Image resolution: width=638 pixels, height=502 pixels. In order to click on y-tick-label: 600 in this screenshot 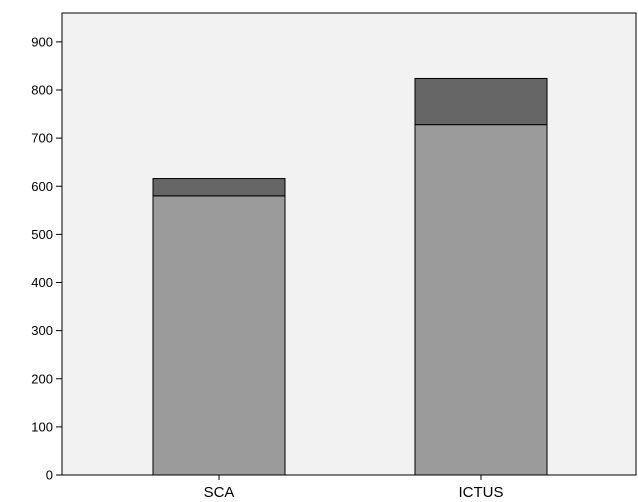, I will do `click(42, 186)`.